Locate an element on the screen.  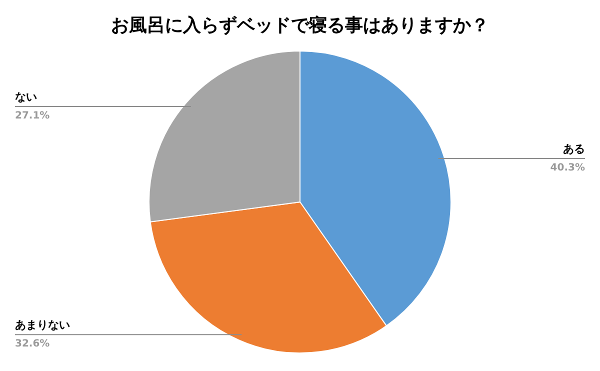
slice-label: あまりない is located at coordinates (42, 325).